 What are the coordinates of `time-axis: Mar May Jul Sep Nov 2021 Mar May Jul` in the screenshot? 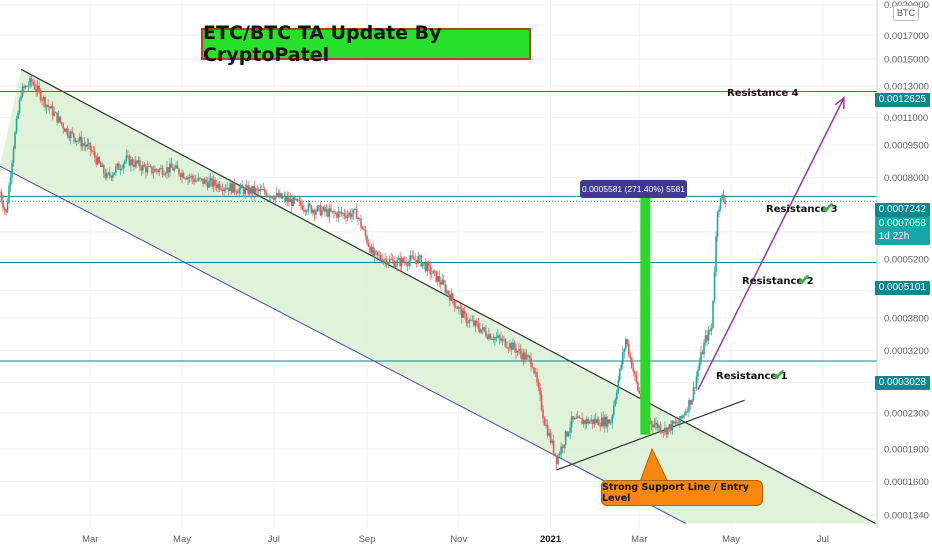 It's located at (455, 539).